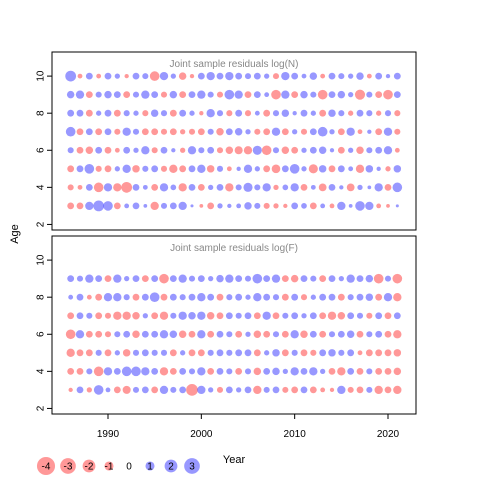 The width and height of the screenshot is (480, 480). Describe the element at coordinates (41, 371) in the screenshot. I see `y-tick-label: 4` at that location.